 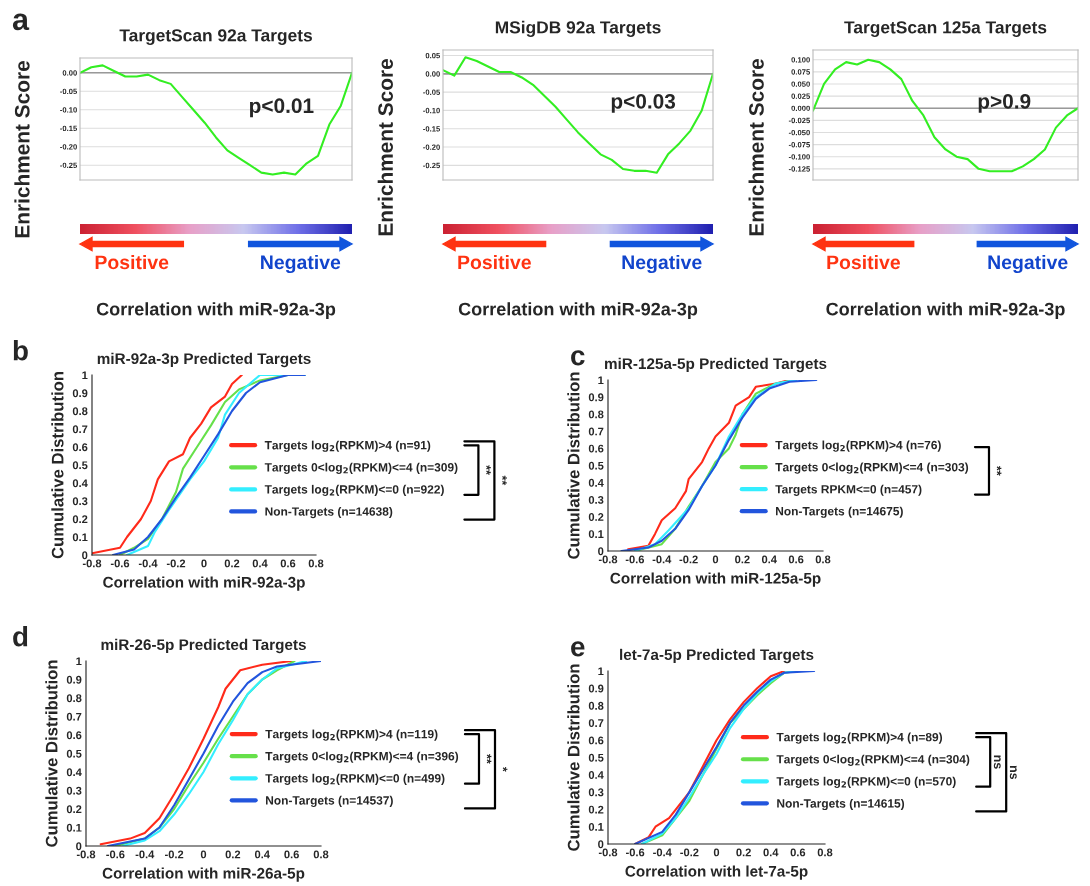 What do you see at coordinates (20, 350) in the screenshot?
I see `text: b` at bounding box center [20, 350].